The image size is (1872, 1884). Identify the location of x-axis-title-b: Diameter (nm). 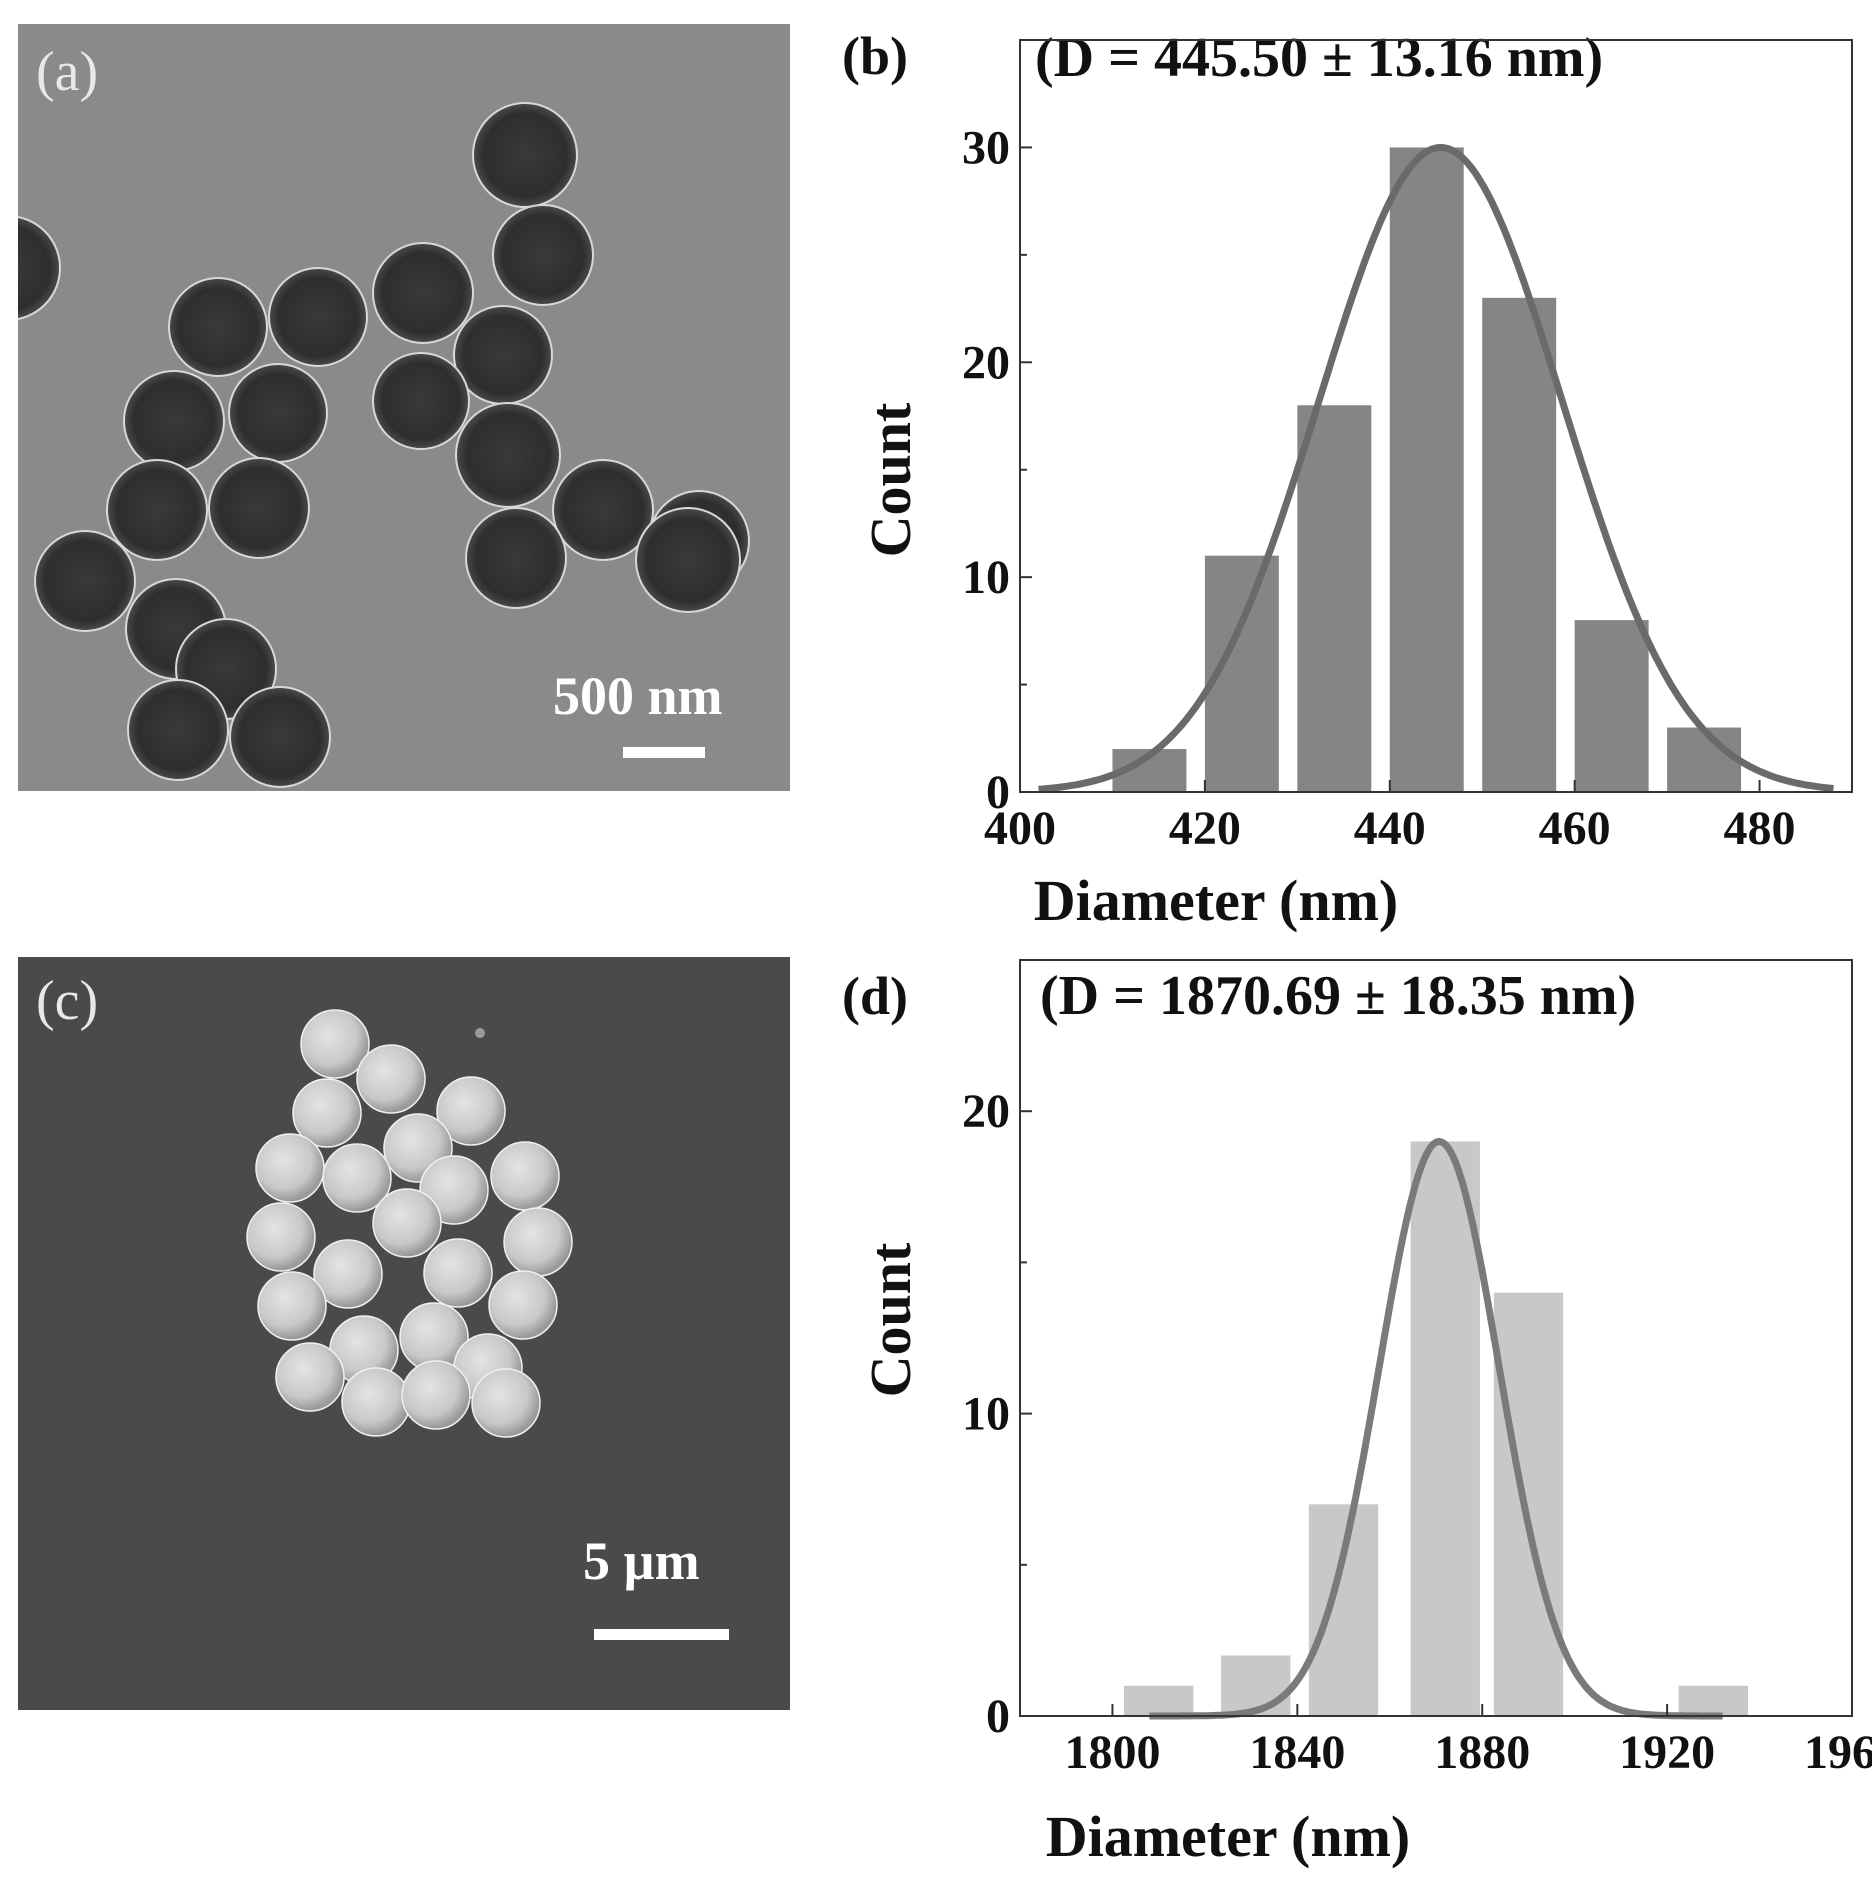
(1216, 900).